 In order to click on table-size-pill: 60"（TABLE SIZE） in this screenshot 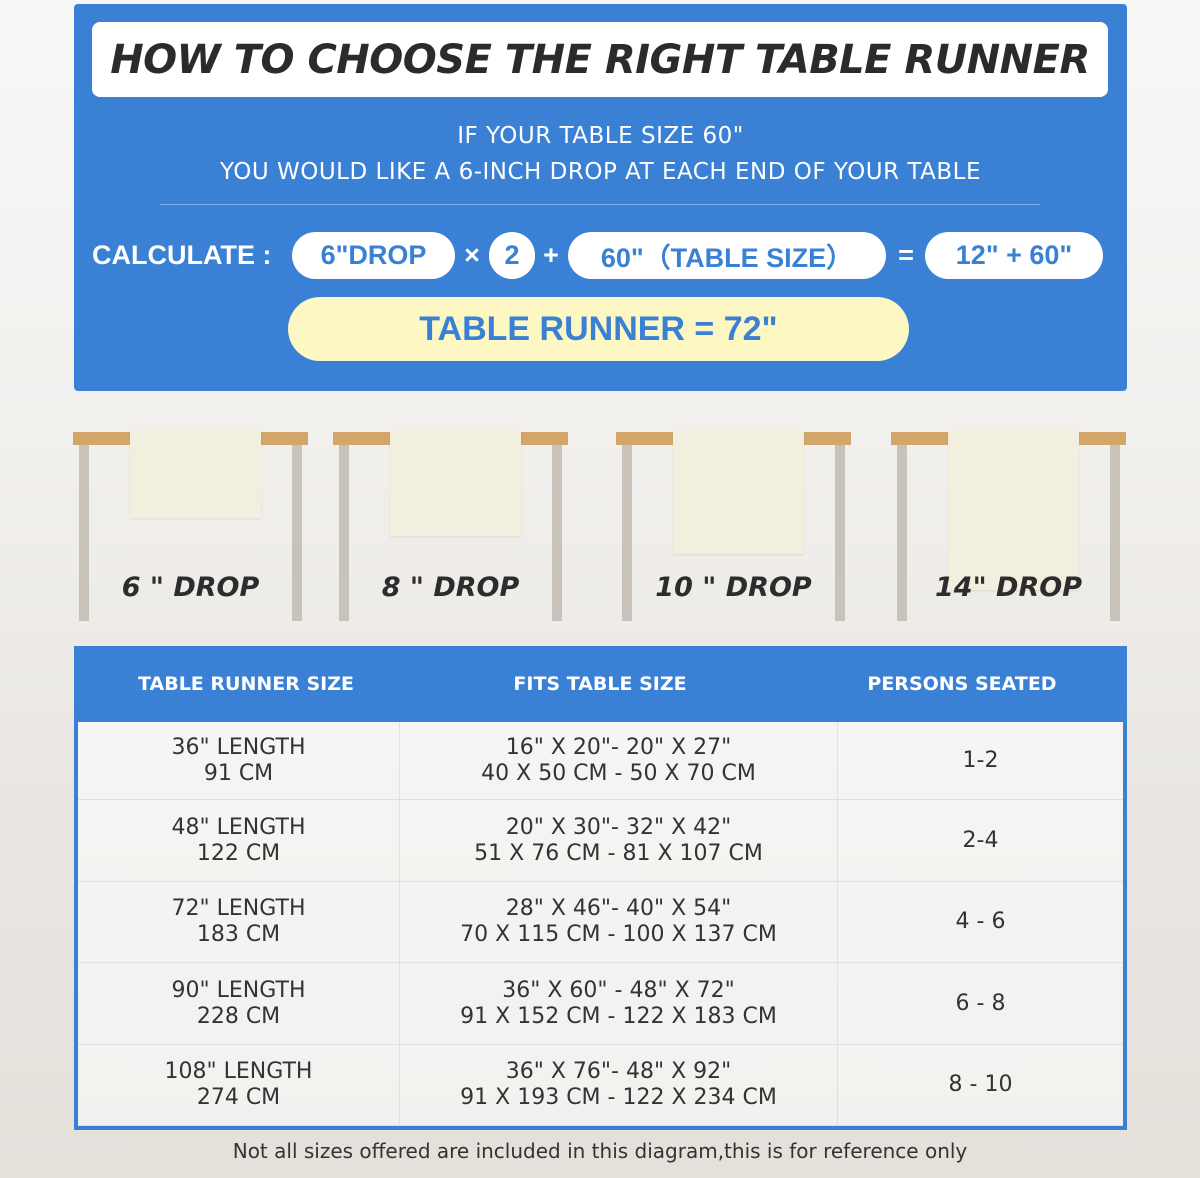, I will do `click(727, 255)`.